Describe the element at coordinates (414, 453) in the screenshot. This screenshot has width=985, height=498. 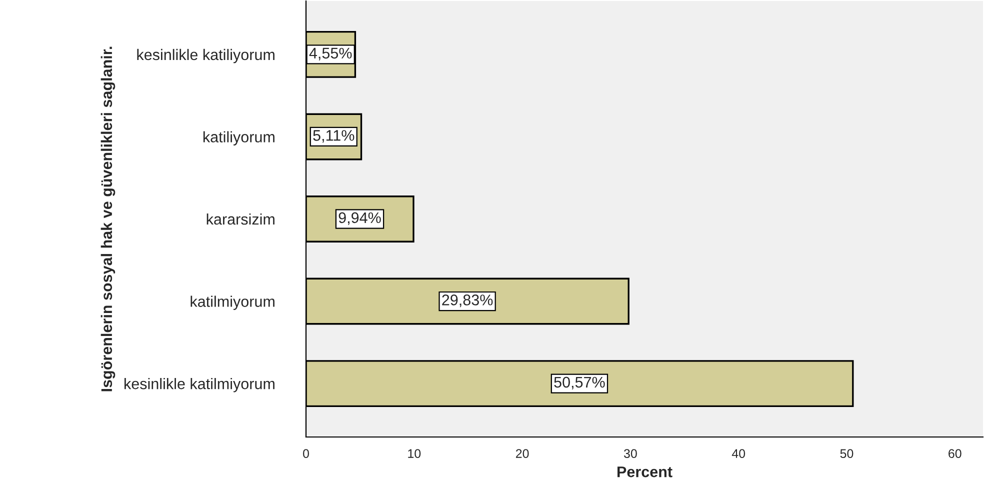
I see `x-tick-label: 10` at that location.